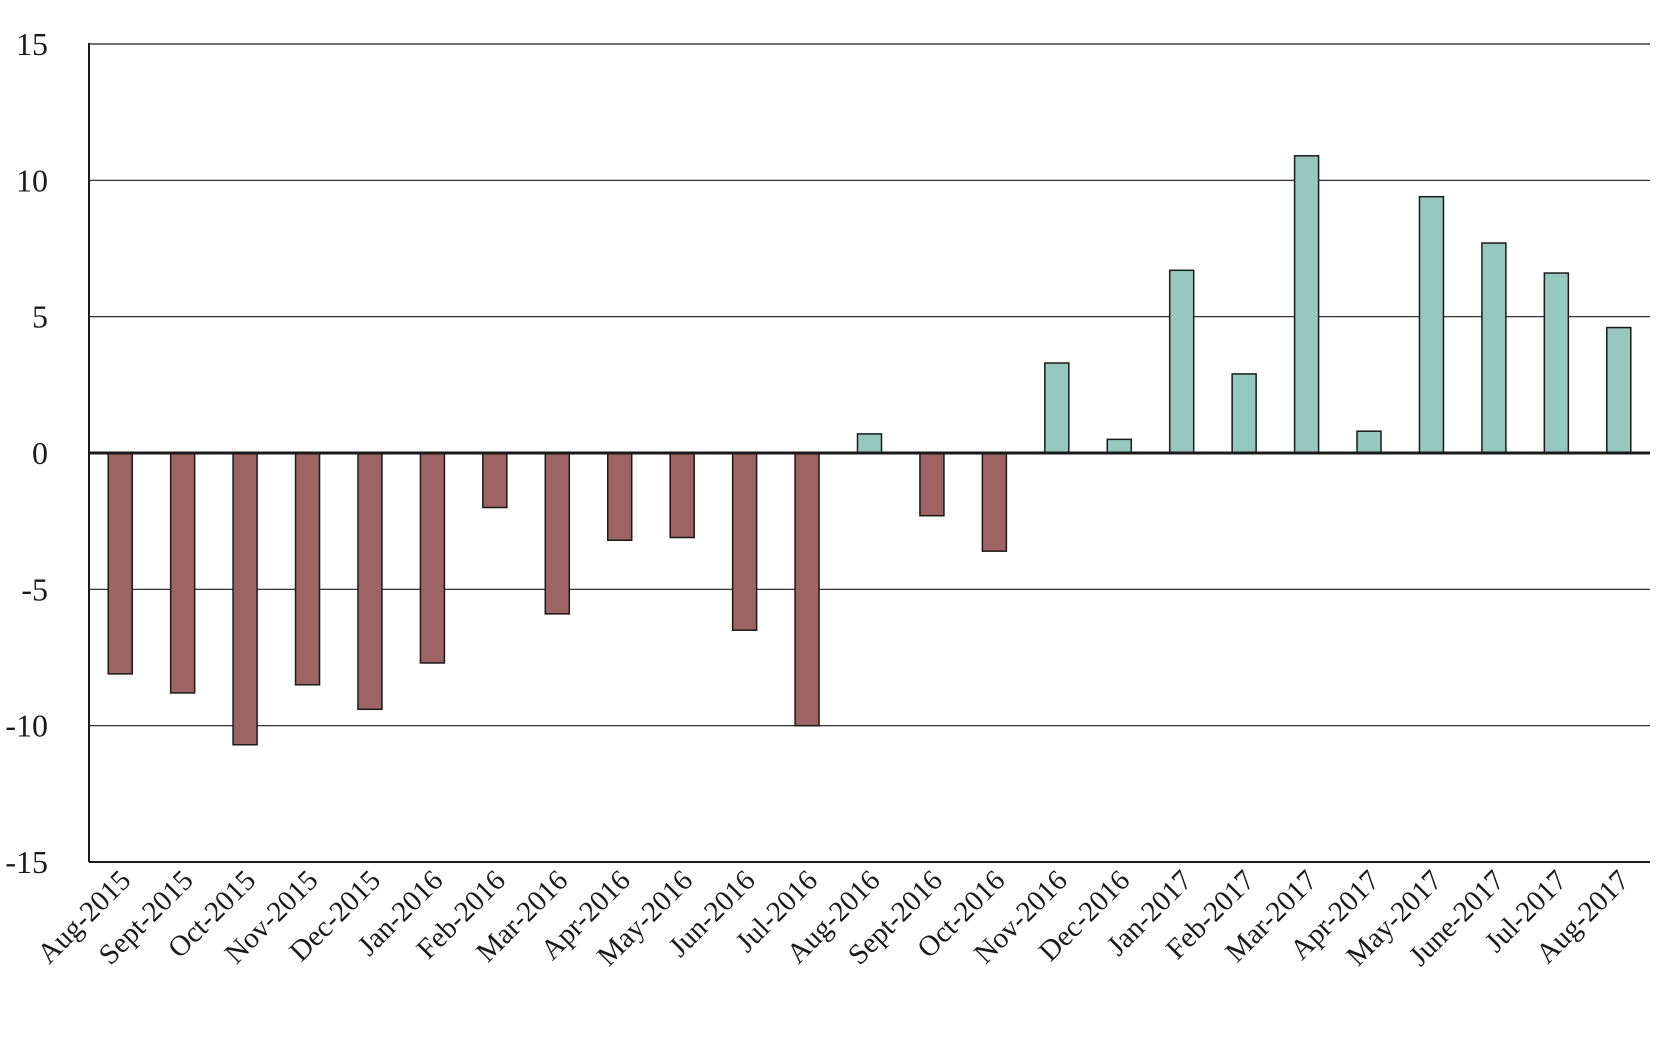  What do you see at coordinates (120, 563) in the screenshot?
I see `bar-aug-2015` at bounding box center [120, 563].